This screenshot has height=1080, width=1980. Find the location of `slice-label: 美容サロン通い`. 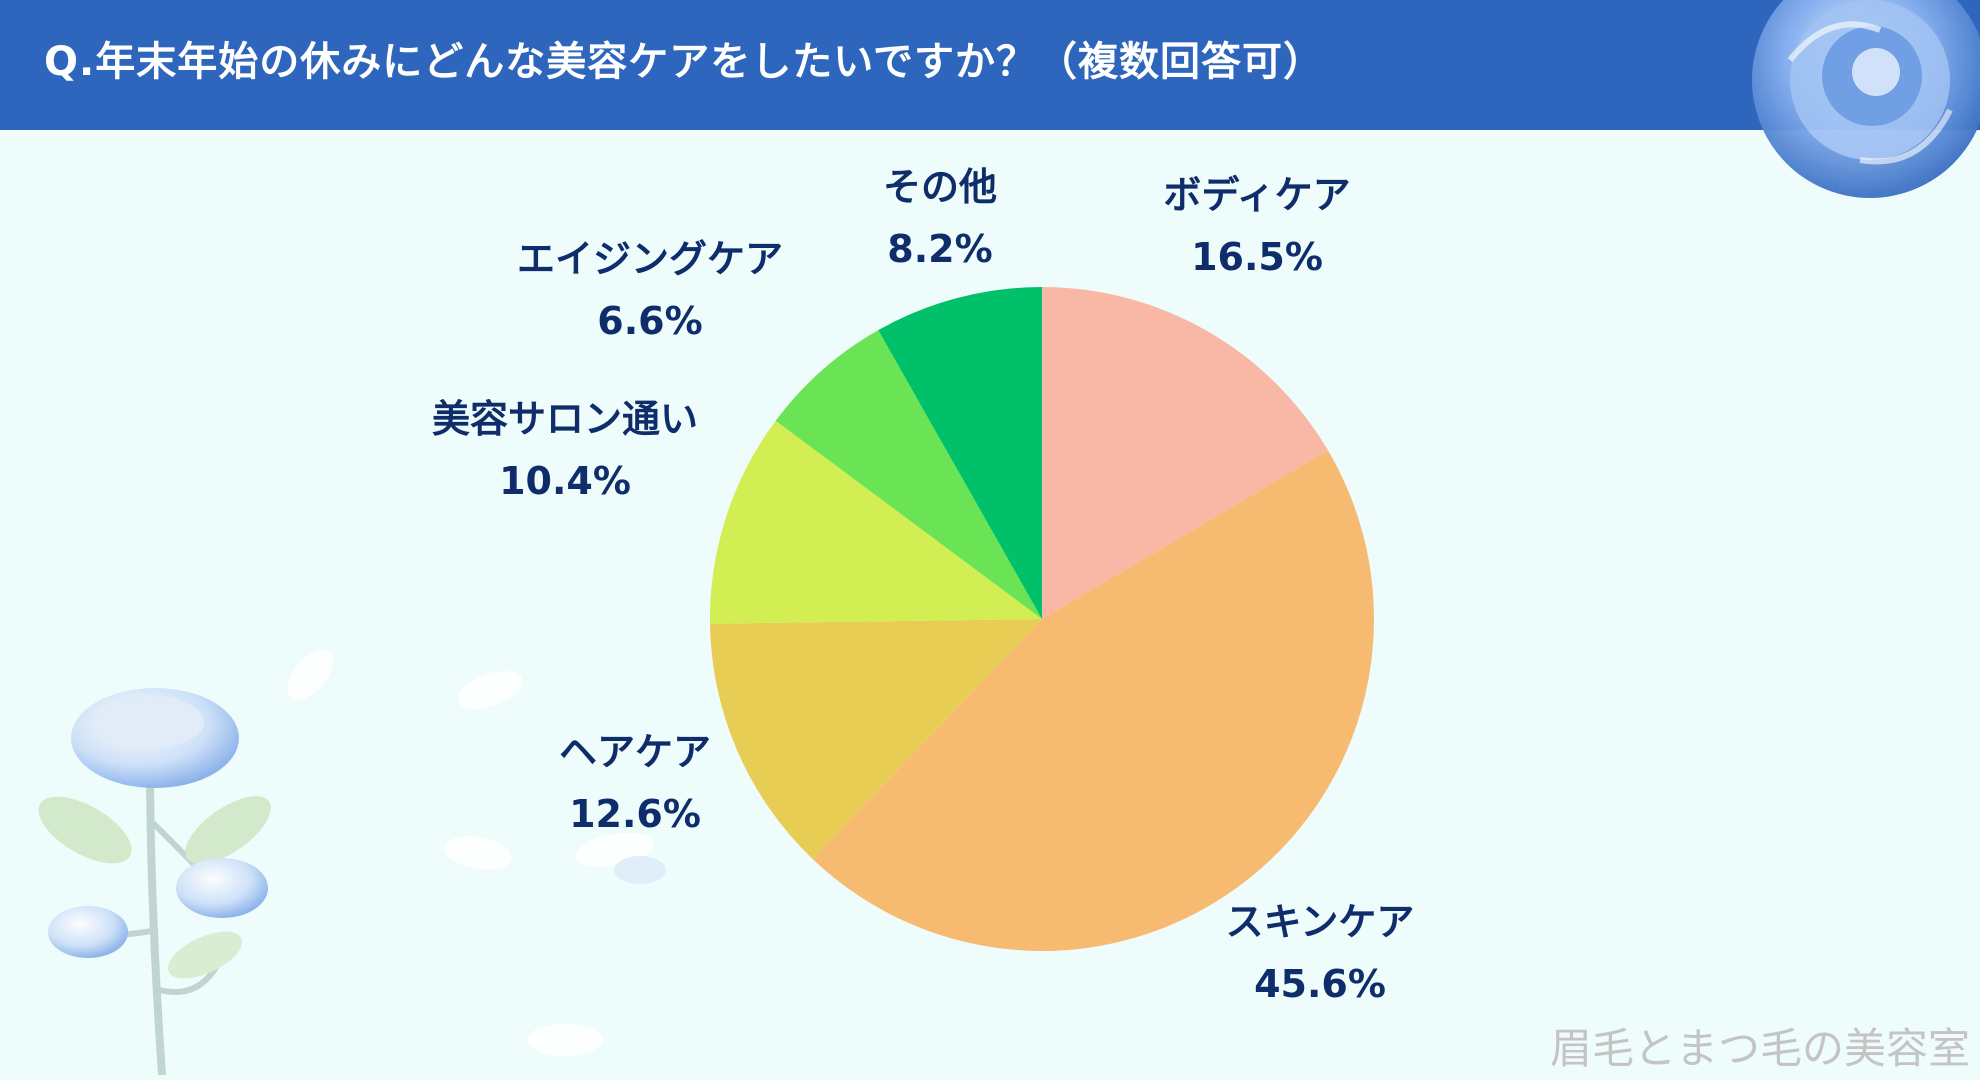

slice-label: 美容サロン通い is located at coordinates (565, 419).